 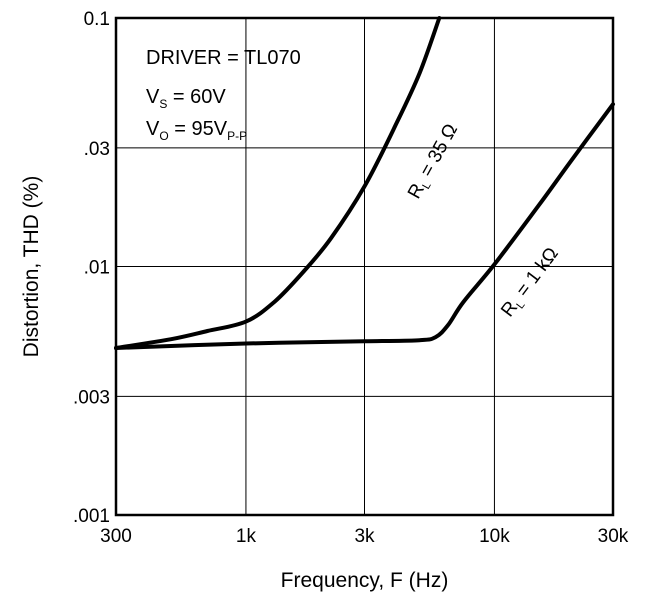 I want to click on series-label-rl-35-ohm: RL = 35 Ω, so click(x=434, y=161).